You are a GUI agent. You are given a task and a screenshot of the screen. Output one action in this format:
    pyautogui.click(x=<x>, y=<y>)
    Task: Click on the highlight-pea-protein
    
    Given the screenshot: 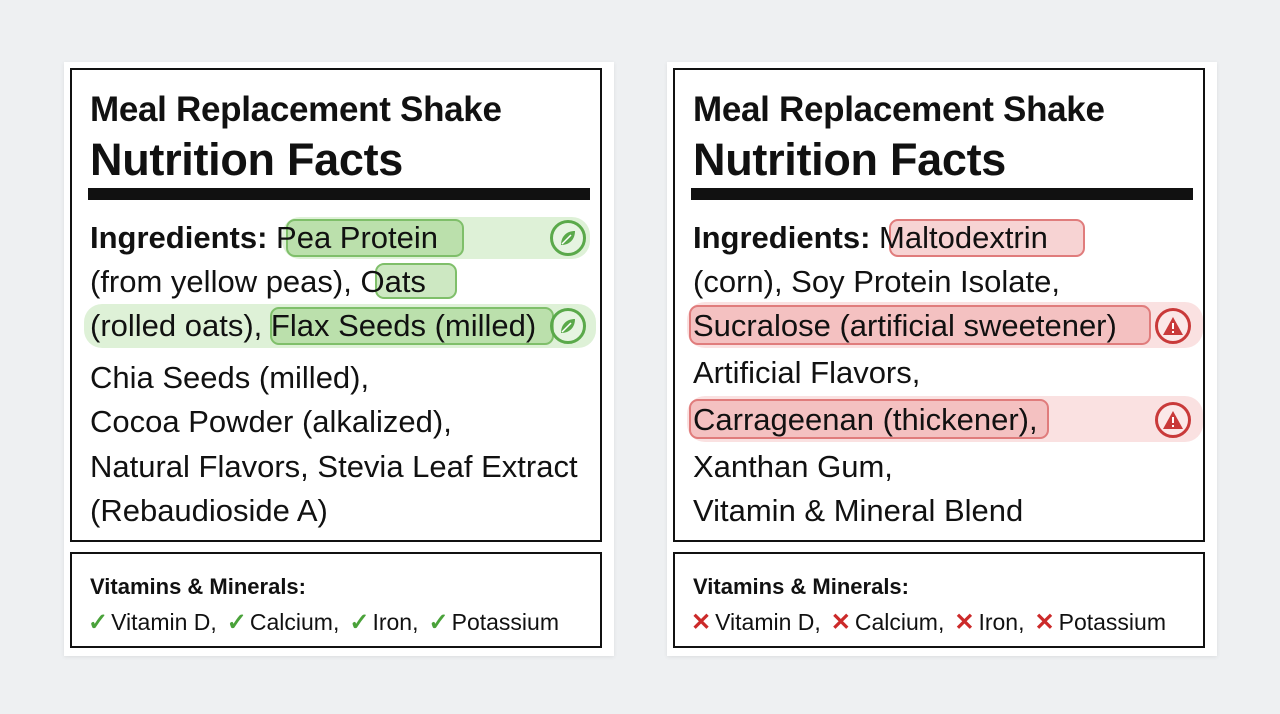 What is the action you would take?
    pyautogui.click(x=375, y=238)
    